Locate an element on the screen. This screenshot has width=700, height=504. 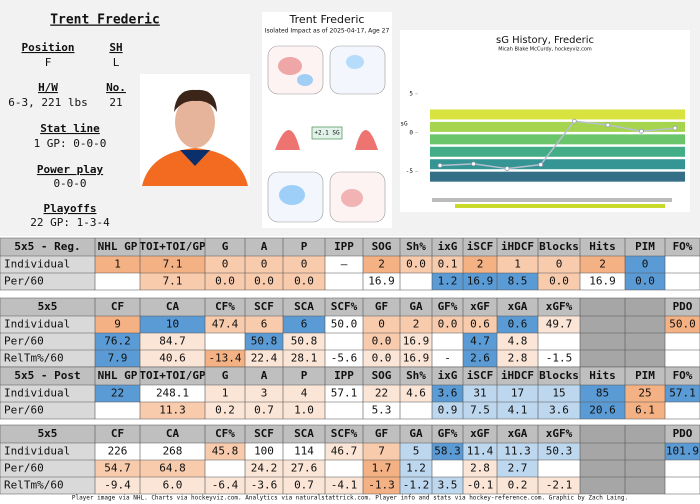
sg-line is located at coordinates (557, 145).